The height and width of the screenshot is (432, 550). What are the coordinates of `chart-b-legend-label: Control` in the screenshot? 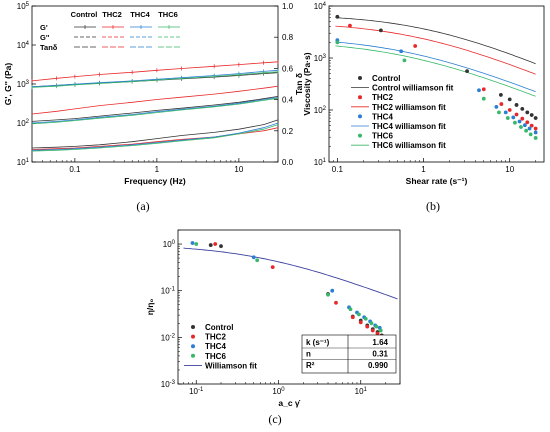 It's located at (386, 78).